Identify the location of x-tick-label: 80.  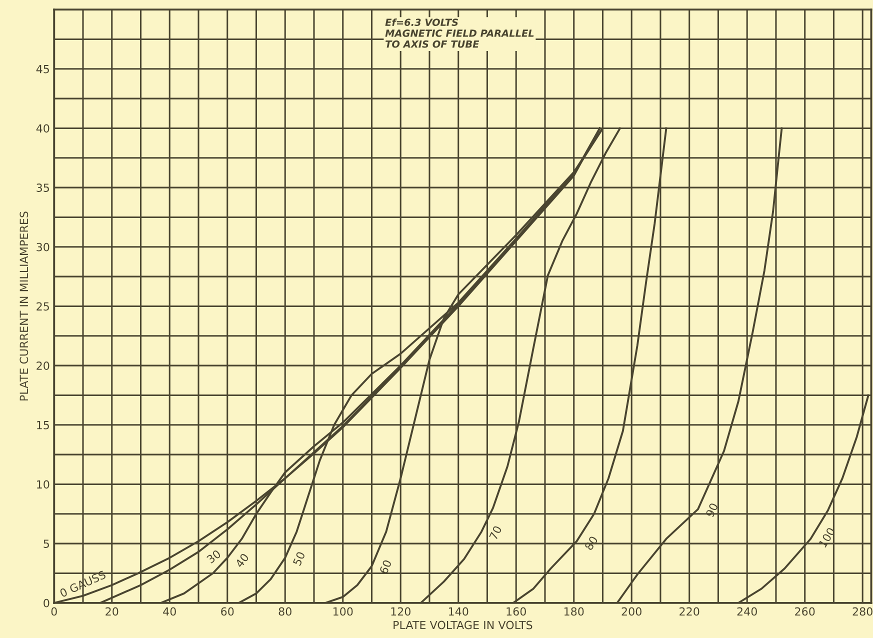
(285, 611).